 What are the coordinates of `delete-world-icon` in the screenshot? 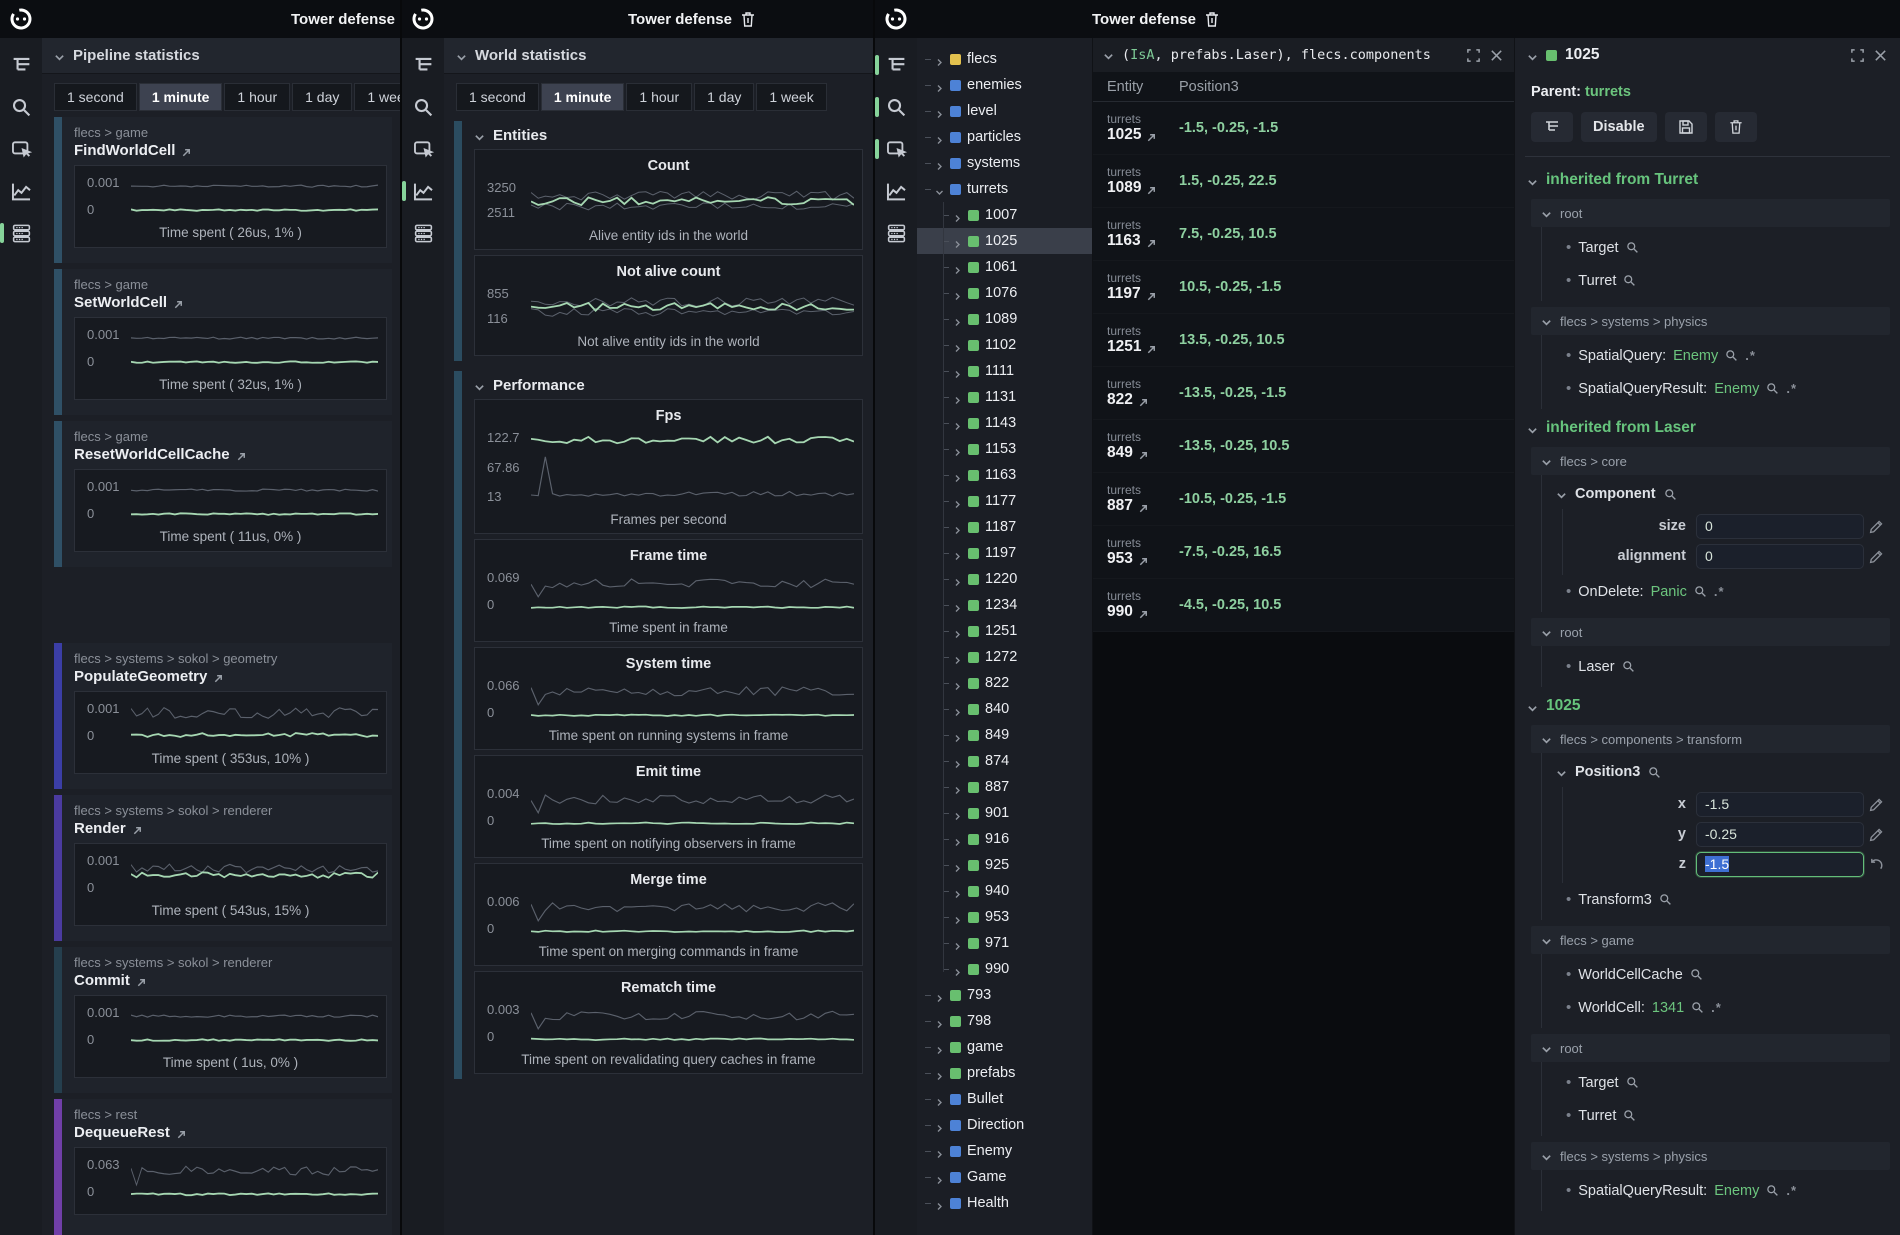 It's located at (1212, 19).